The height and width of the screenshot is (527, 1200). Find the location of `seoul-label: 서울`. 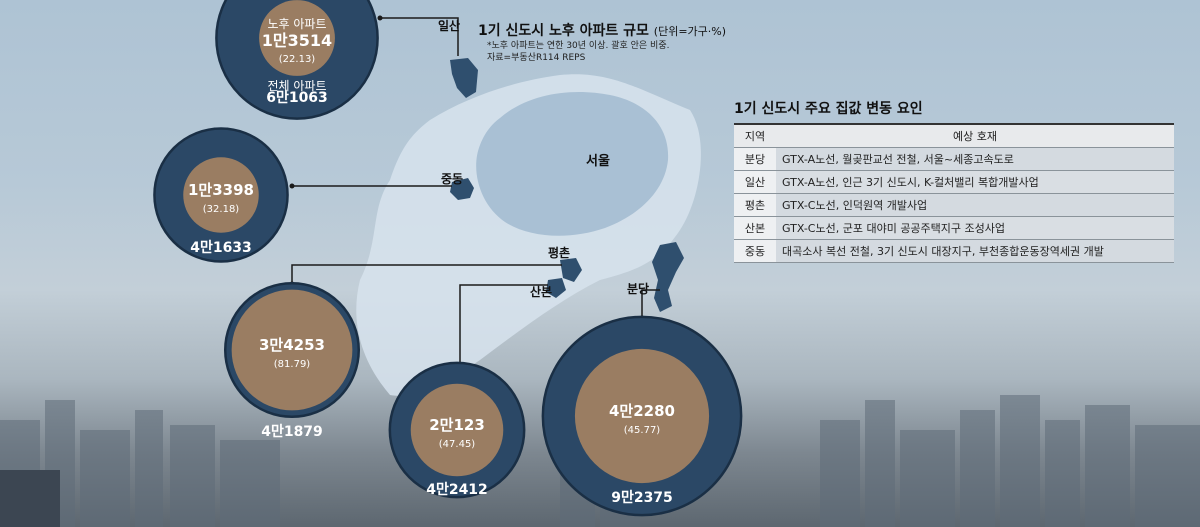

seoul-label: 서울 is located at coordinates (598, 161).